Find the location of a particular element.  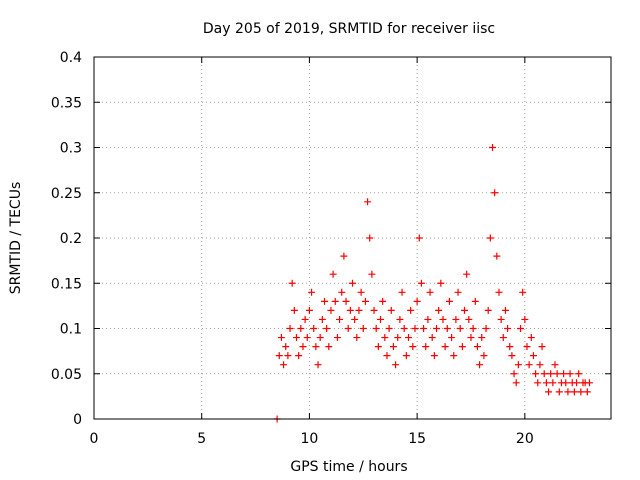

y-tick-label: 0 is located at coordinates (77, 420).